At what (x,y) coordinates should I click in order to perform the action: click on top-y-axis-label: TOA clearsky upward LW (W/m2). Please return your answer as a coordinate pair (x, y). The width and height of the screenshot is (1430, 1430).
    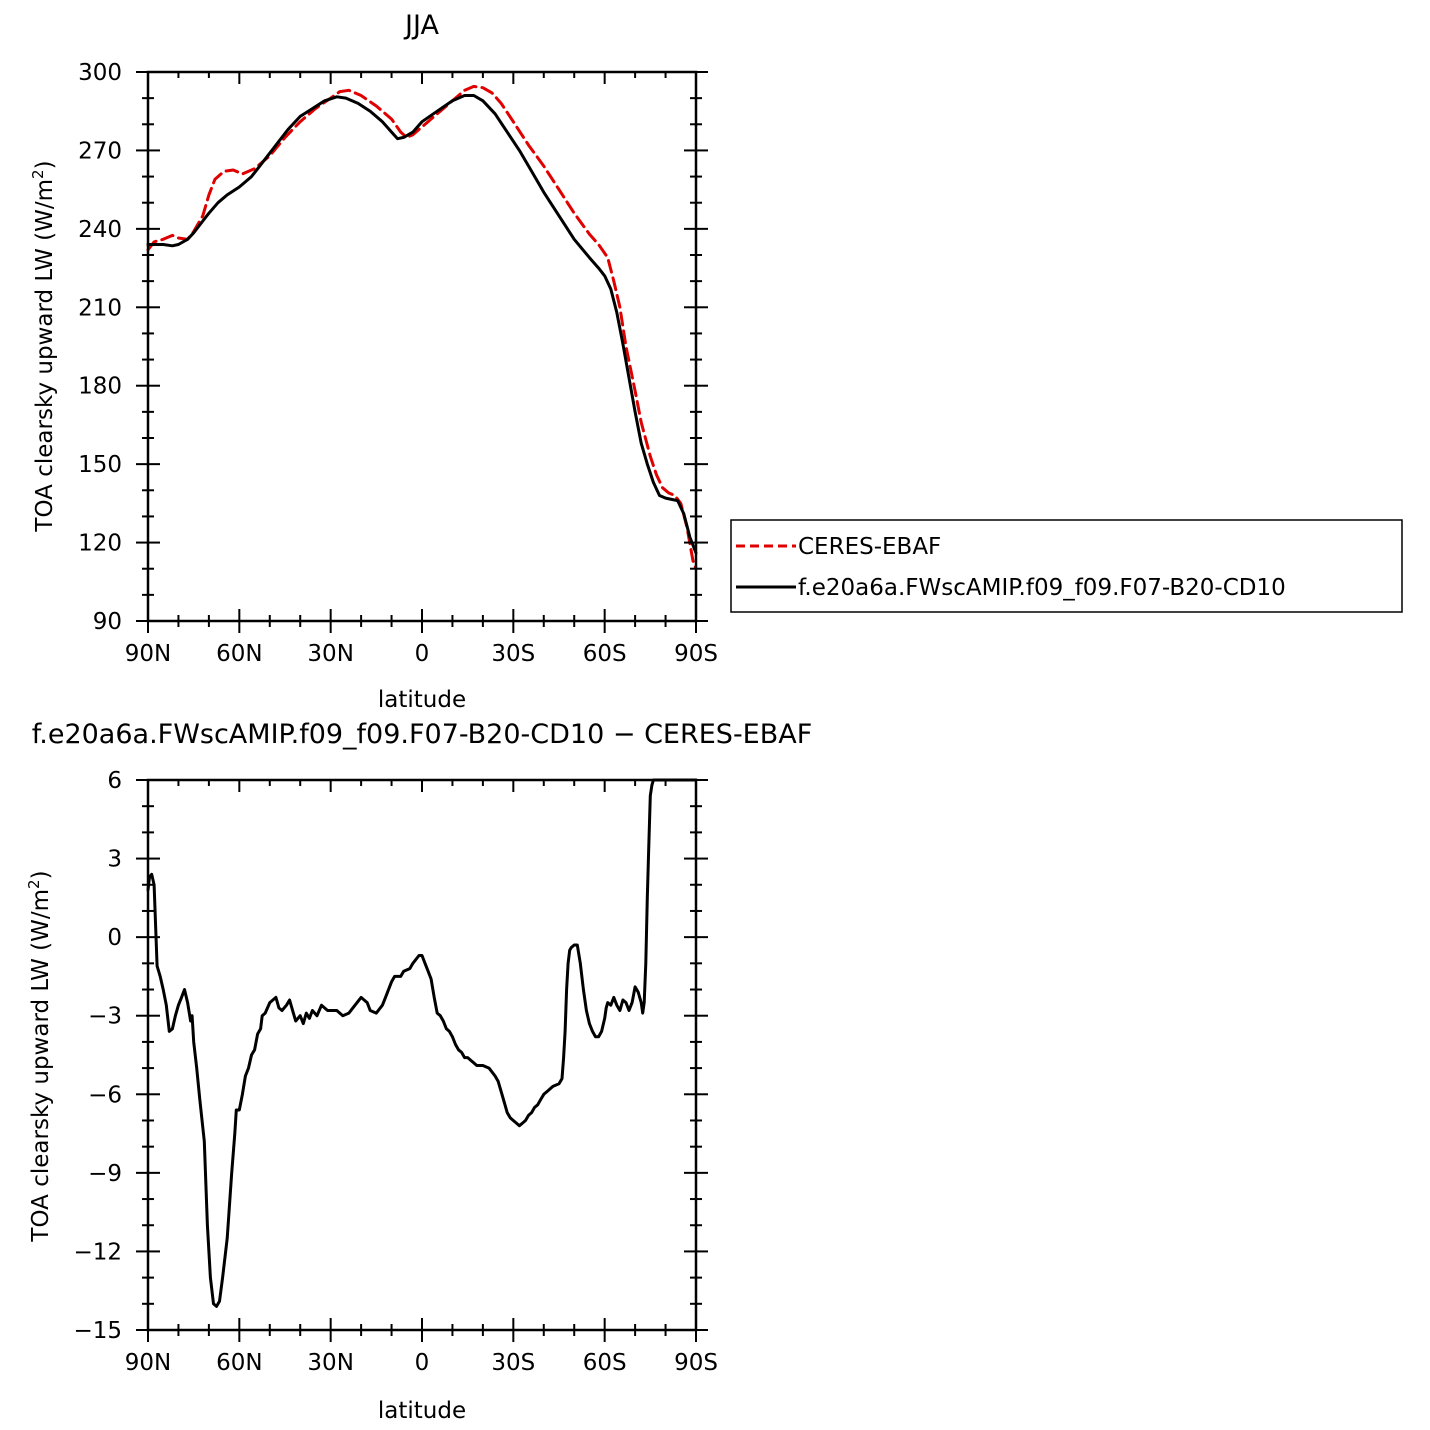
    Looking at the image, I should click on (43, 346).